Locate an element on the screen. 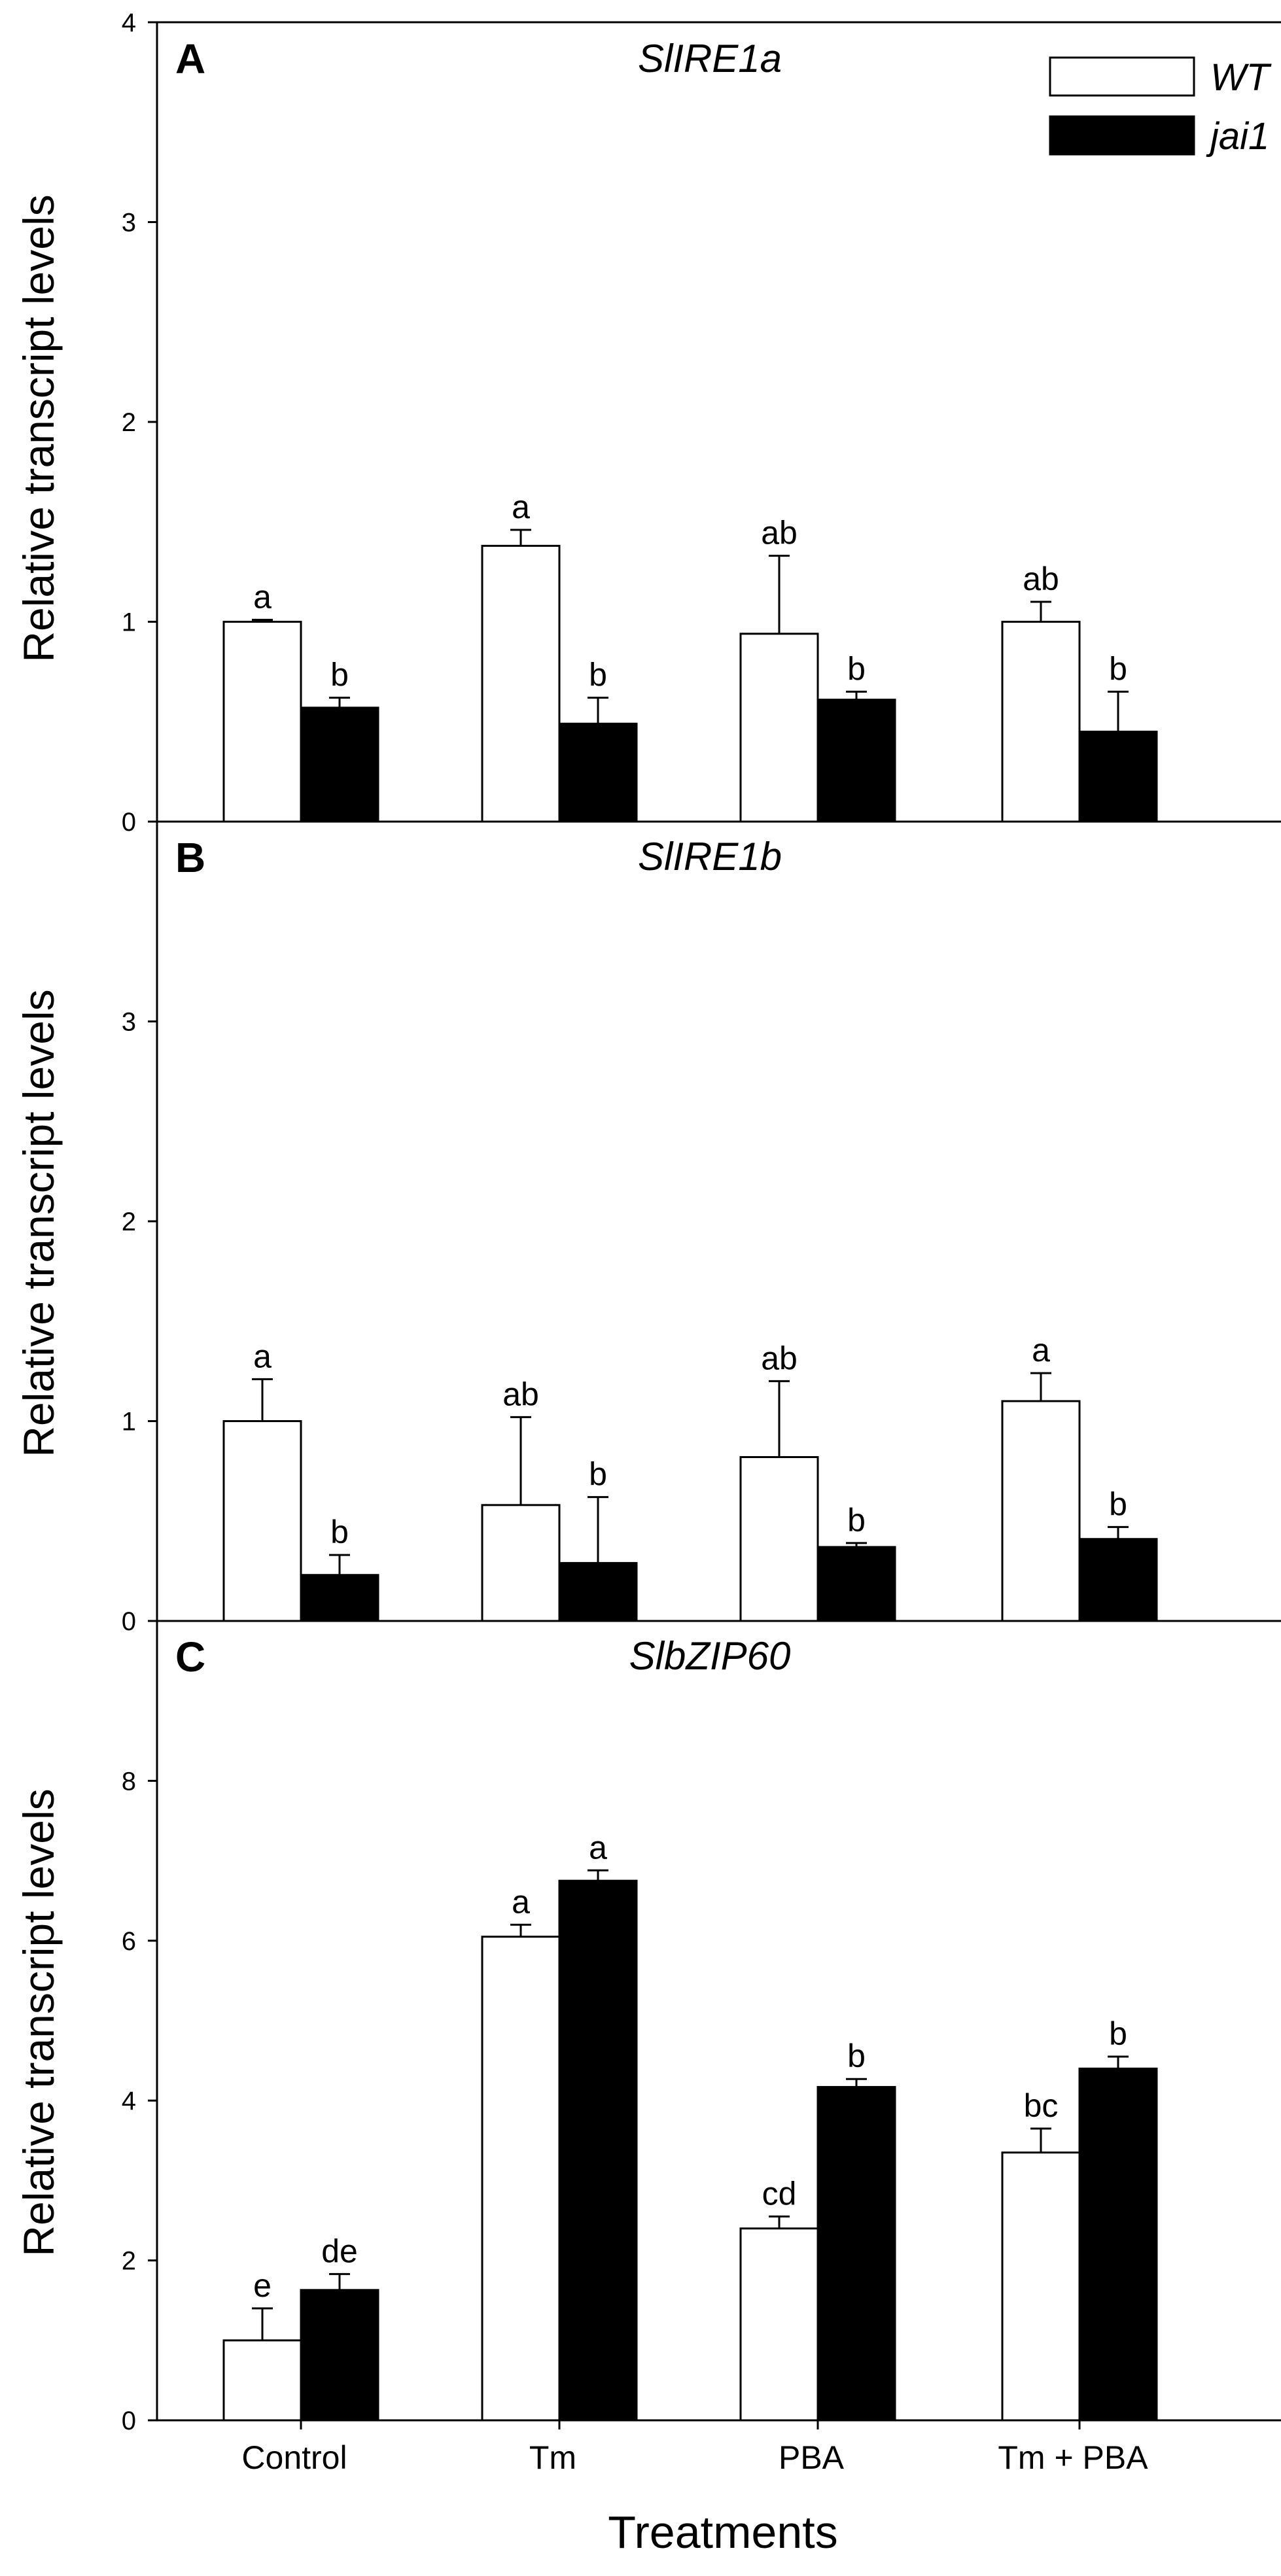 The image size is (1281, 2576). panel-a-ytick-label: 1 is located at coordinates (129, 622).